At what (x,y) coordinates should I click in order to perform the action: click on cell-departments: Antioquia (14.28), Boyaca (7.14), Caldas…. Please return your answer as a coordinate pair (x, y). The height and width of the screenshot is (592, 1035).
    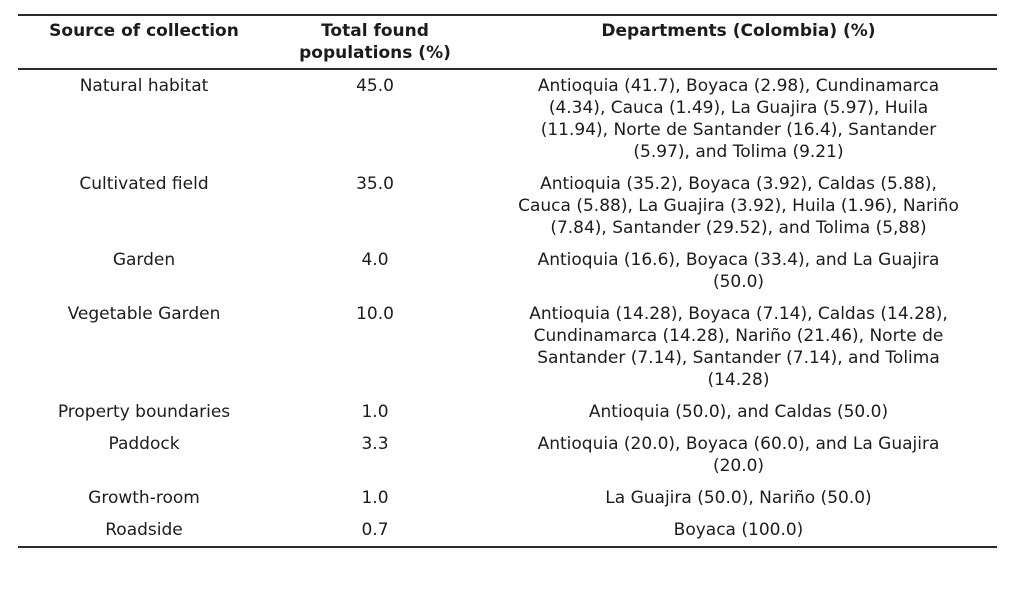
    Looking at the image, I should click on (738, 347).